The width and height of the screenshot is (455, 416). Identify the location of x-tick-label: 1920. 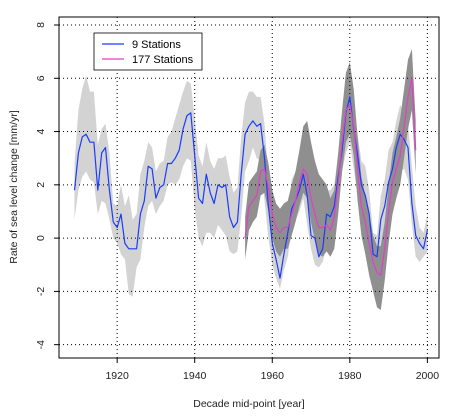
(117, 376).